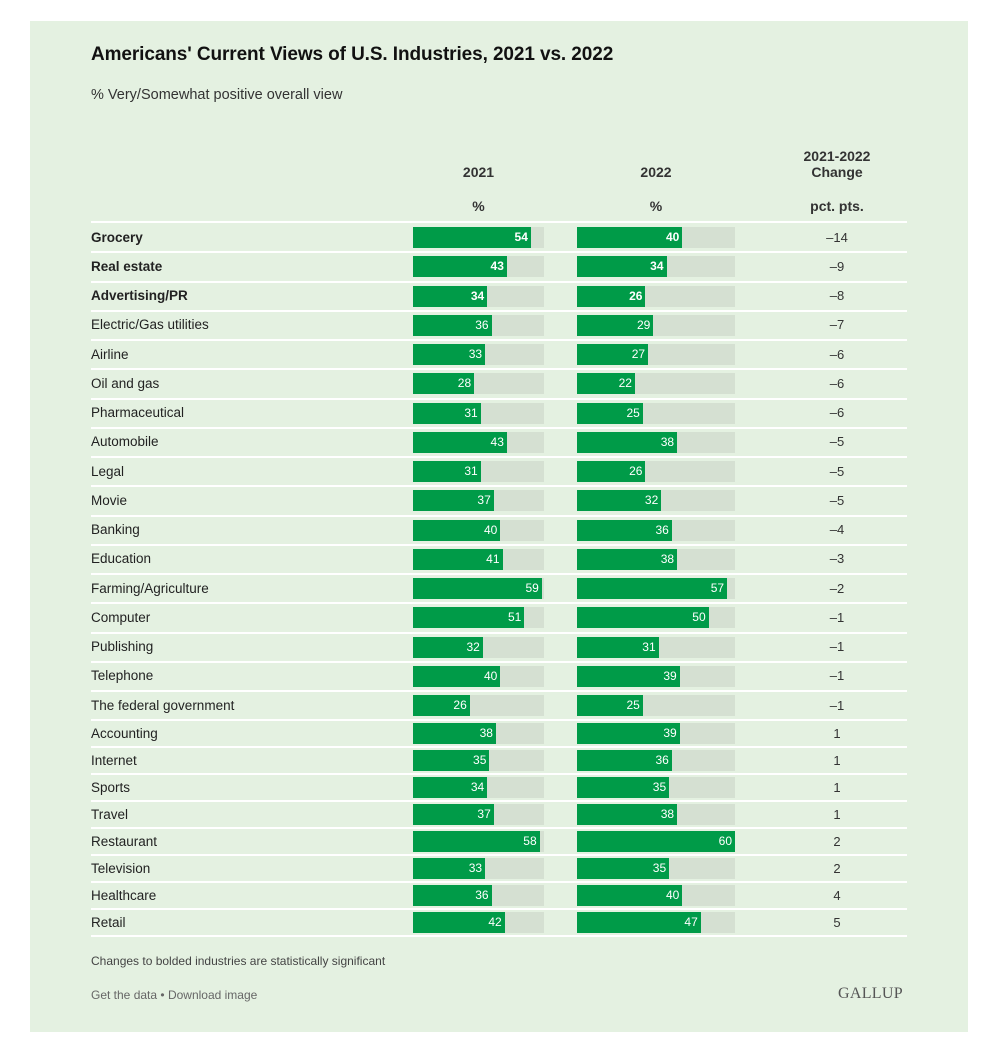  Describe the element at coordinates (478, 384) in the screenshot. I see `bar-track-2021: 28` at that location.